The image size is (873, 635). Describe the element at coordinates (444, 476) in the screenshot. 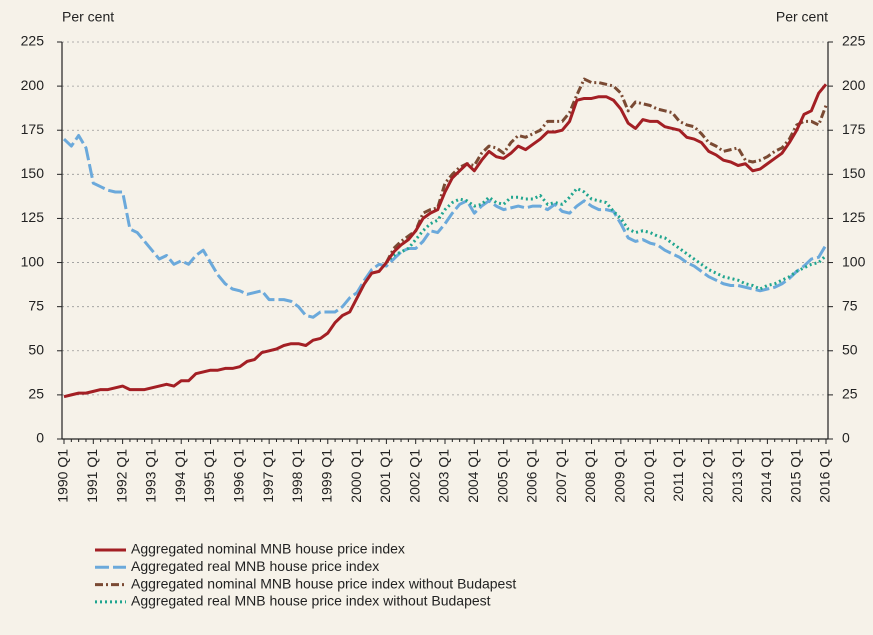

I see `x-tick-label: 2003 Q1` at that location.